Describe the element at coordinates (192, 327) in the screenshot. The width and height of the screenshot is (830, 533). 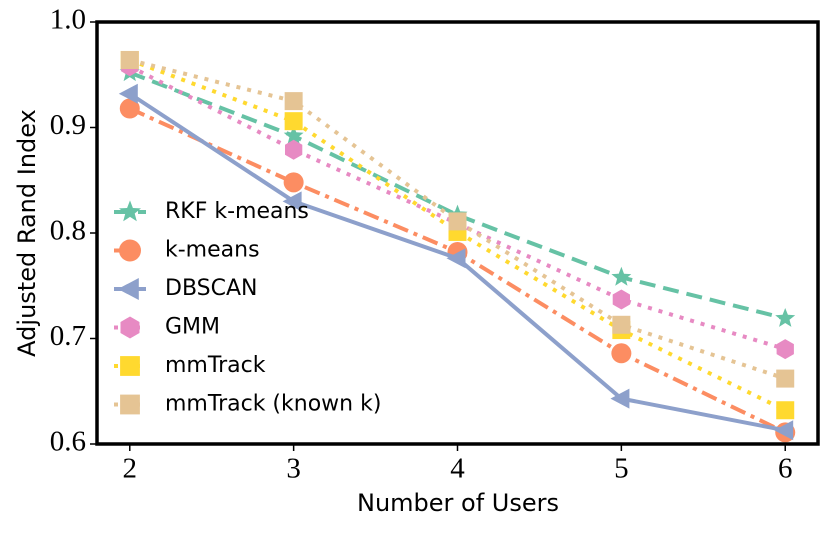
I see `legend-label: GMM` at that location.